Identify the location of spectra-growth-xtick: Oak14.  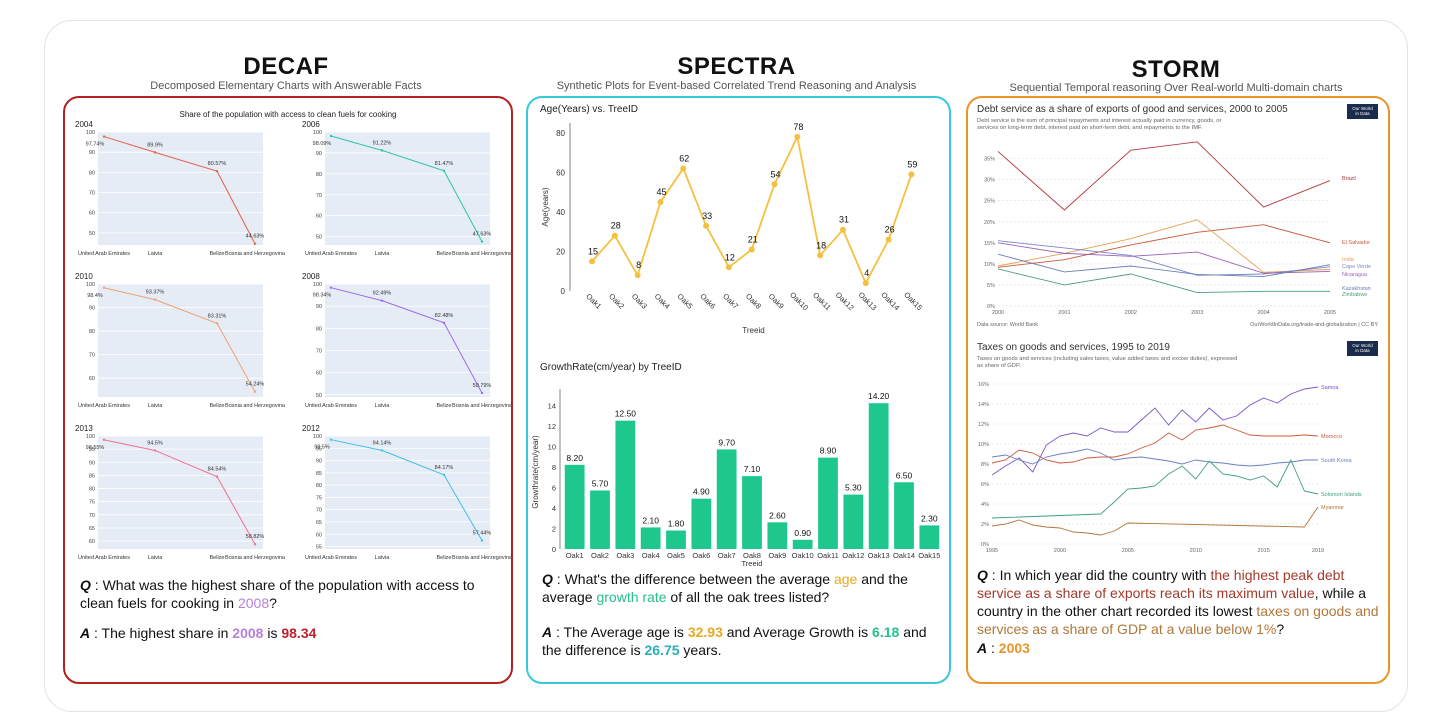
(904, 555).